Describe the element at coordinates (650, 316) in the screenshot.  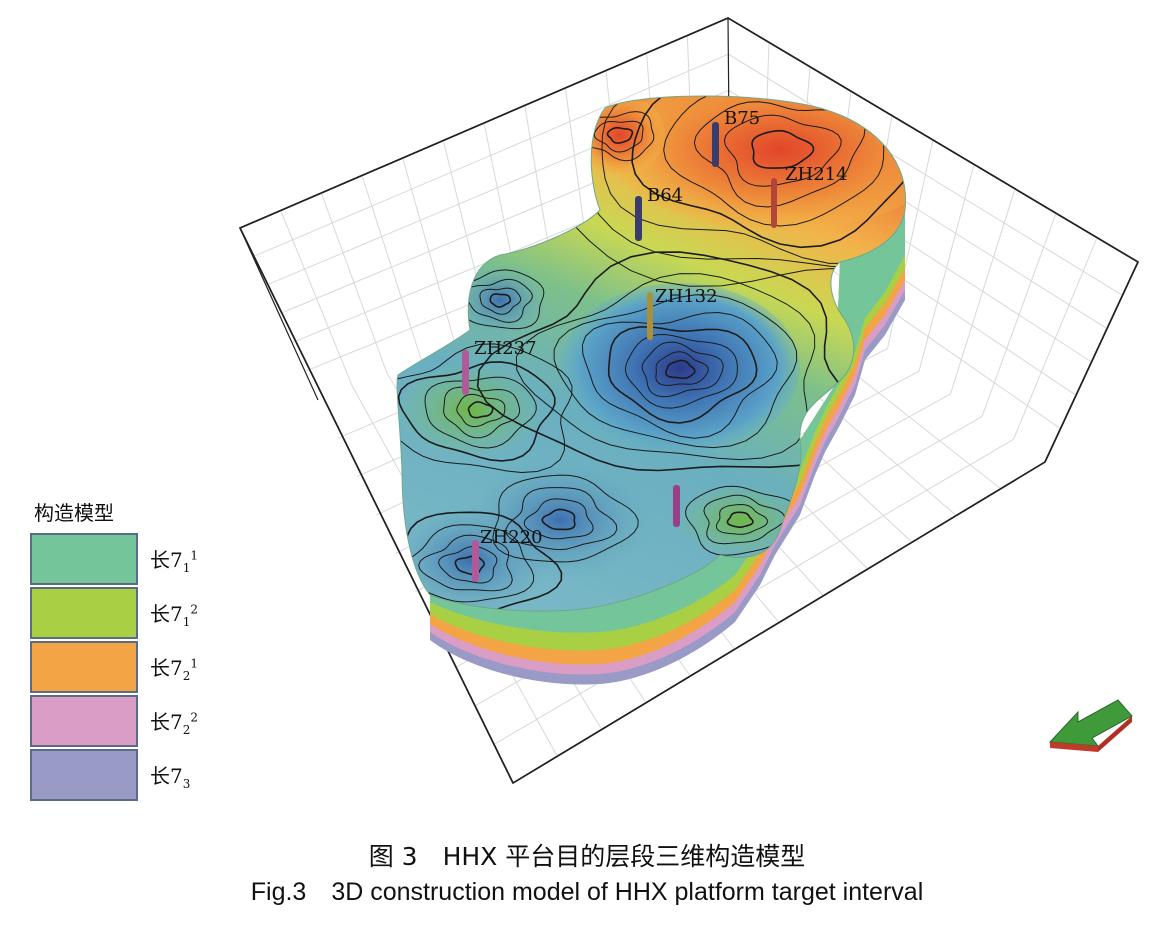
I see `well-zh132-bore` at that location.